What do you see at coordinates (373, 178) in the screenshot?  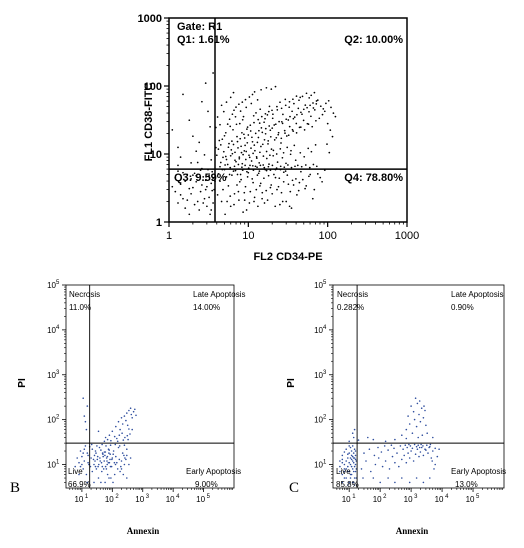 I see `panel-a-q4-label: Q4: 78.80%` at bounding box center [373, 178].